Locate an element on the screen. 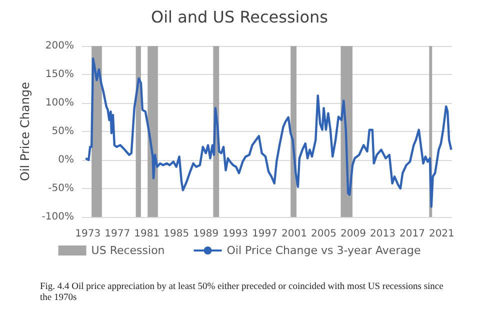  caption: Fig. 4.4 Oil price appreciation by at least 50% either preceded or coincided with most US recessions since the 1970s is located at coordinates (242, 293).